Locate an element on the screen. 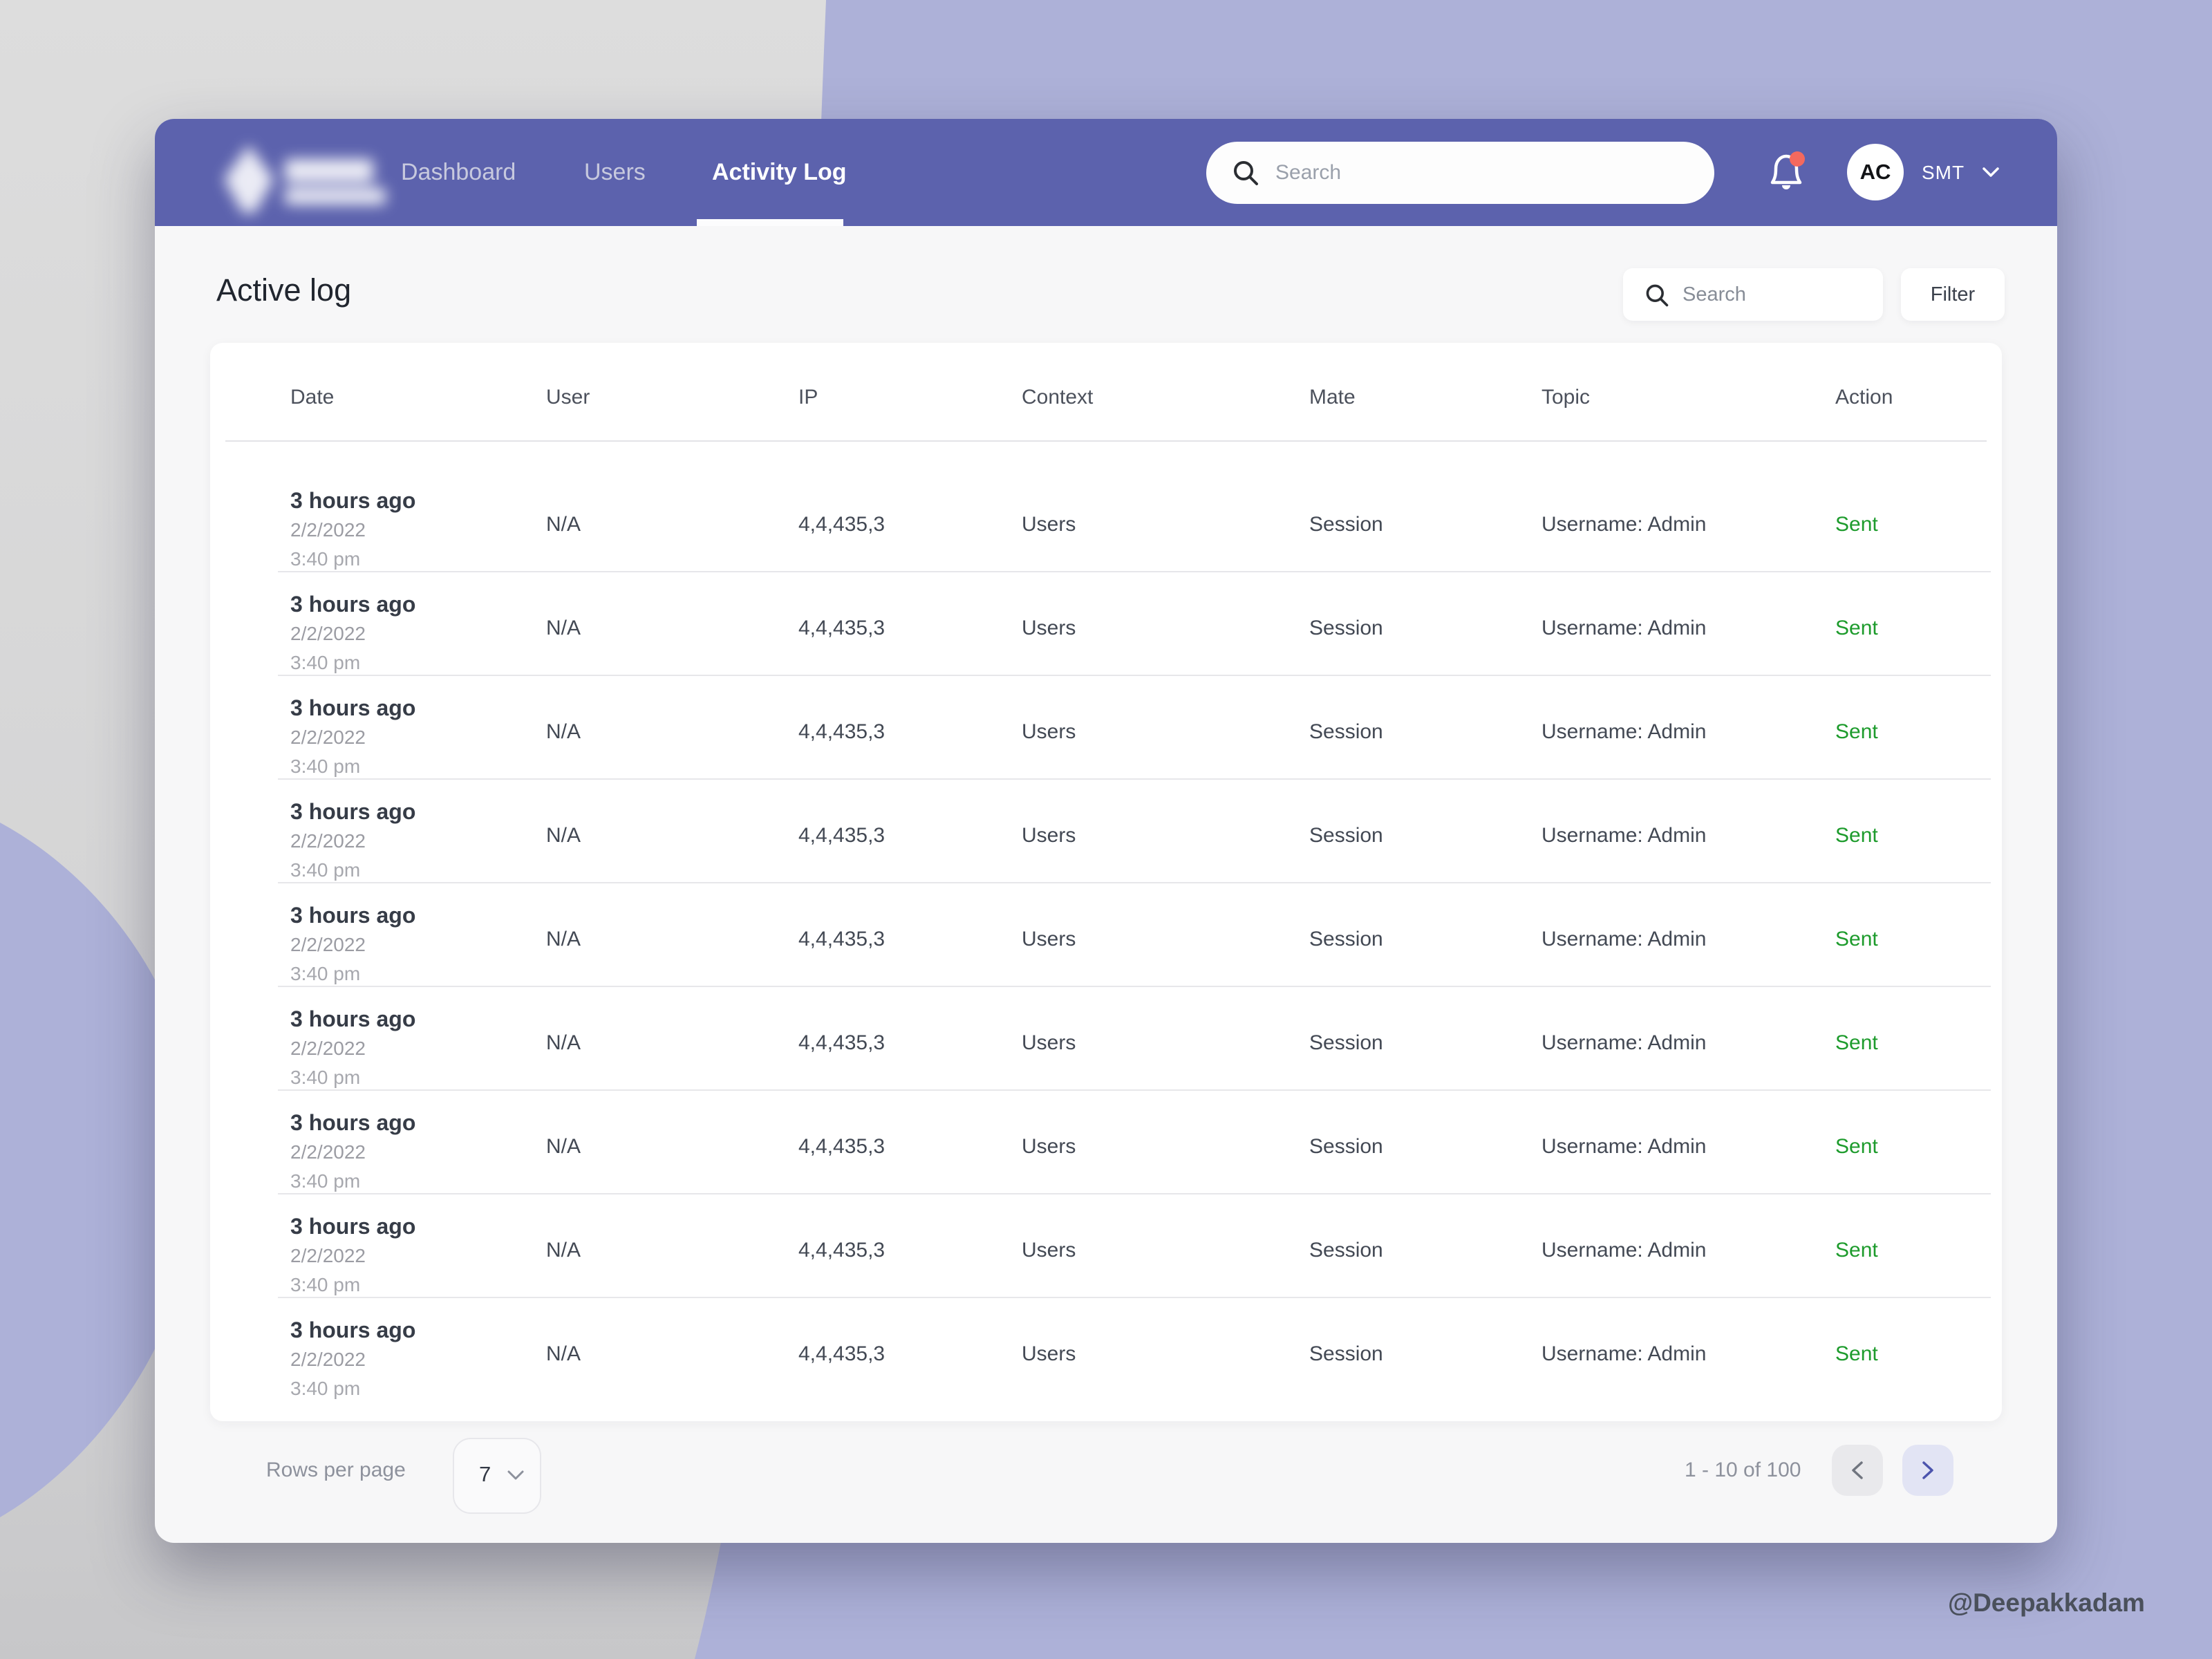 This screenshot has width=2212, height=1659. filter-button: Filter is located at coordinates (1953, 294).